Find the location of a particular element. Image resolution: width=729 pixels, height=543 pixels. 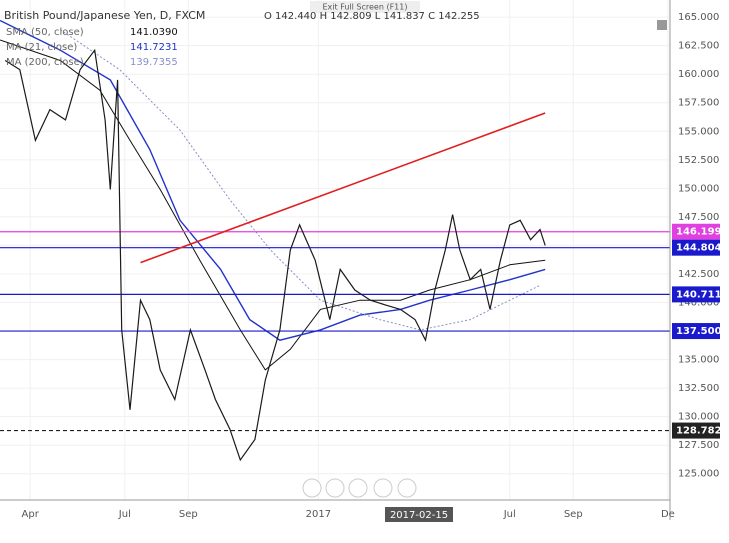

cursor-box is located at coordinates (419, 514).